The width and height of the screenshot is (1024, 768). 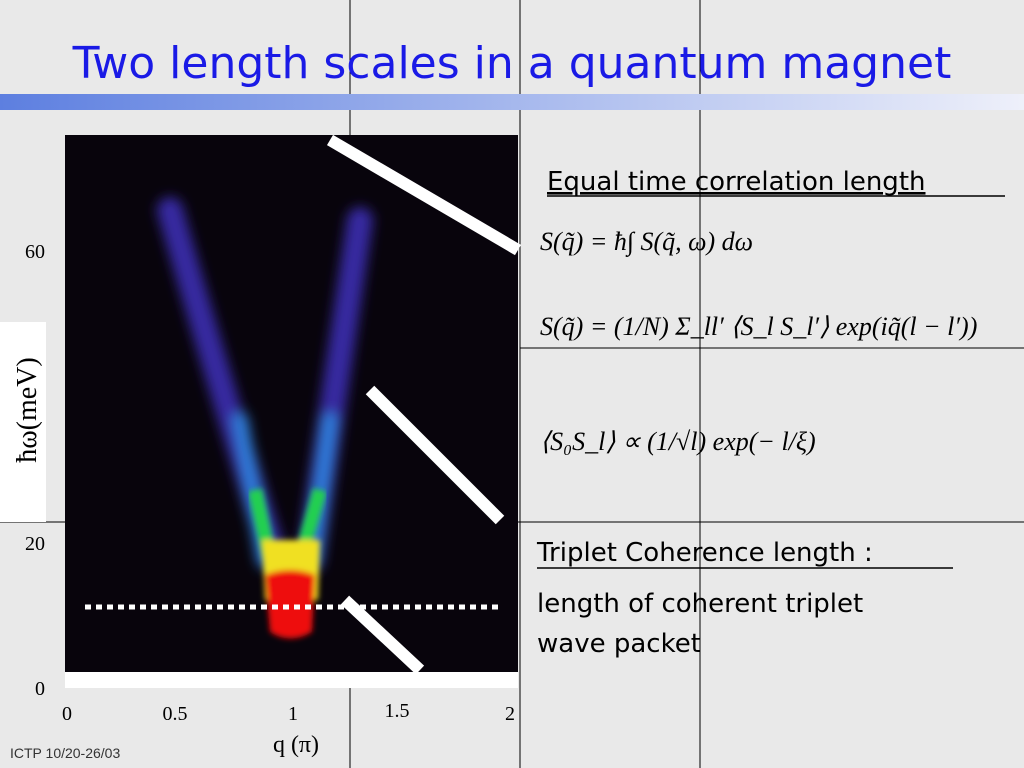 I want to click on section-heading: Equal time correlation length, so click(x=736, y=182).